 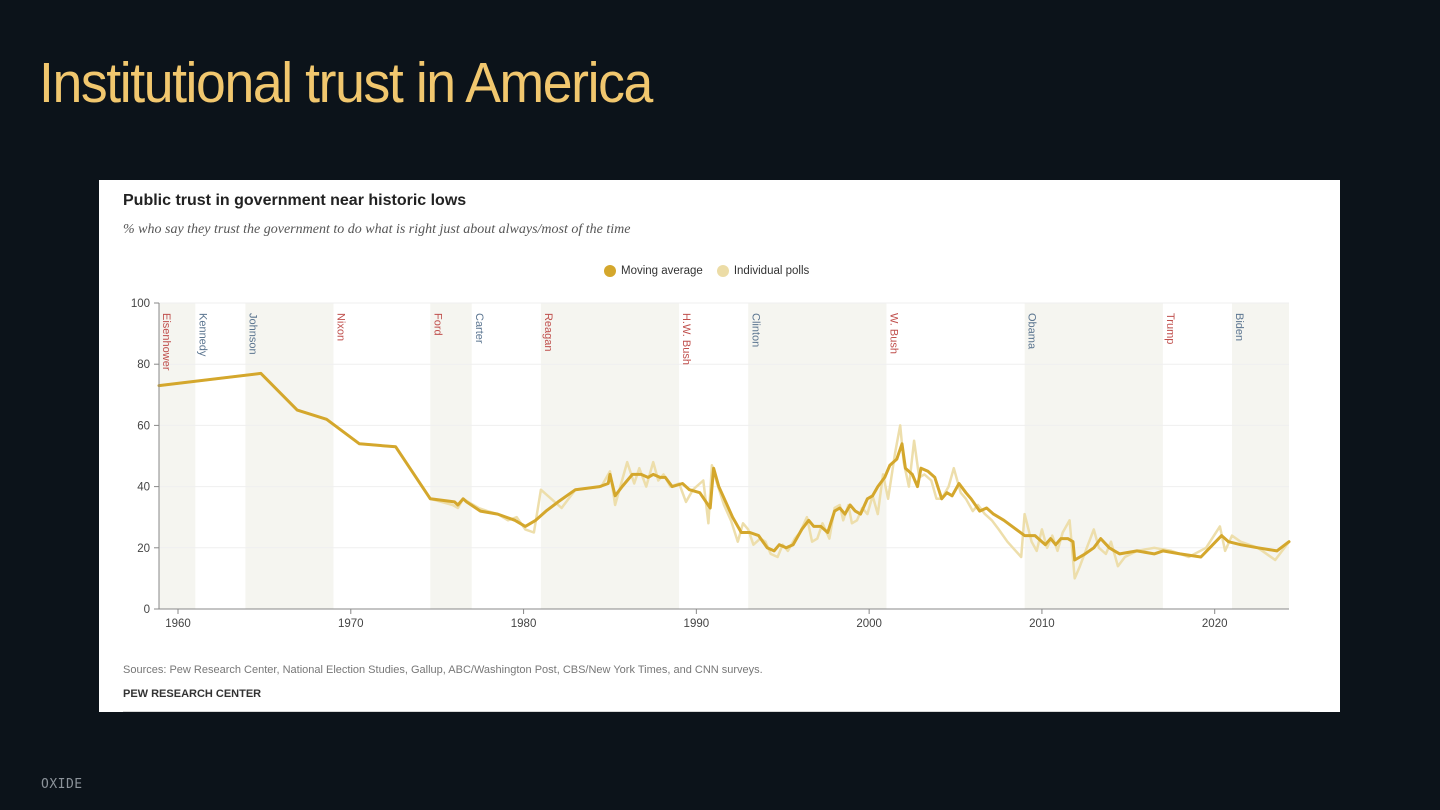 I want to click on president-label: Nixon, so click(x=341, y=327).